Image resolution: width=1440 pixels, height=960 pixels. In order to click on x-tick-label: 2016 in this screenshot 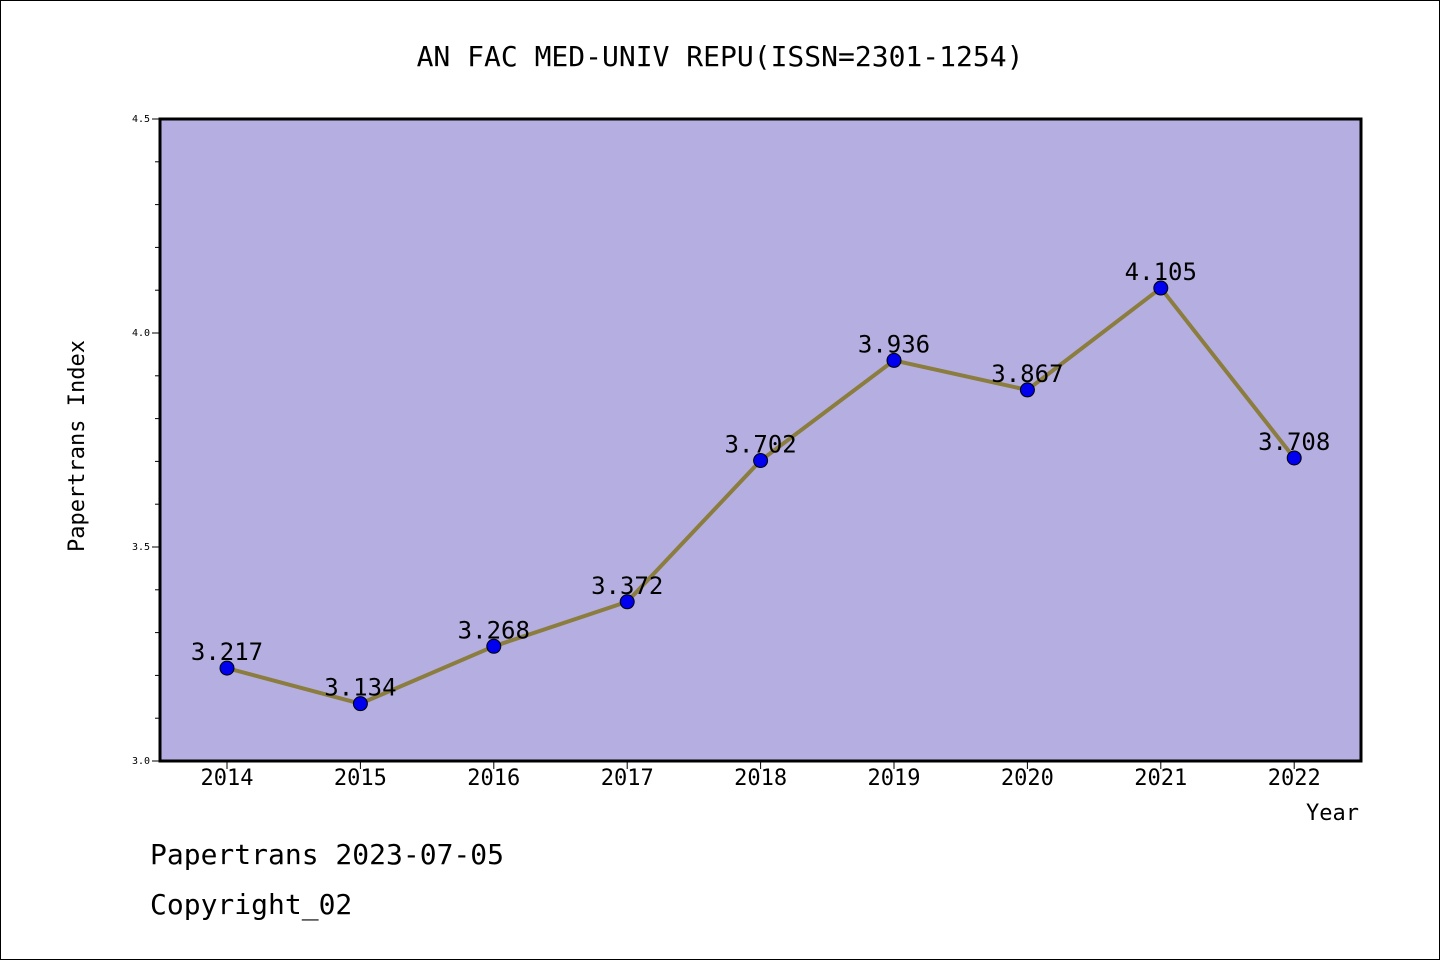, I will do `click(493, 778)`.